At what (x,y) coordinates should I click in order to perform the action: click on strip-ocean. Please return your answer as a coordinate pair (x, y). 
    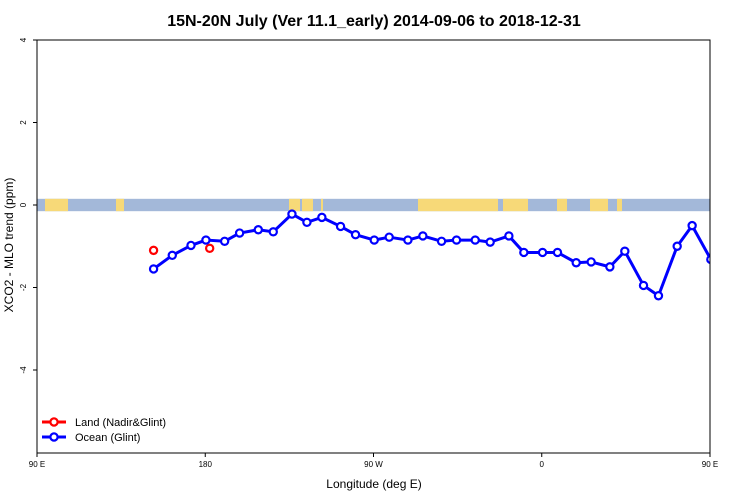
    Looking at the image, I should click on (373, 205).